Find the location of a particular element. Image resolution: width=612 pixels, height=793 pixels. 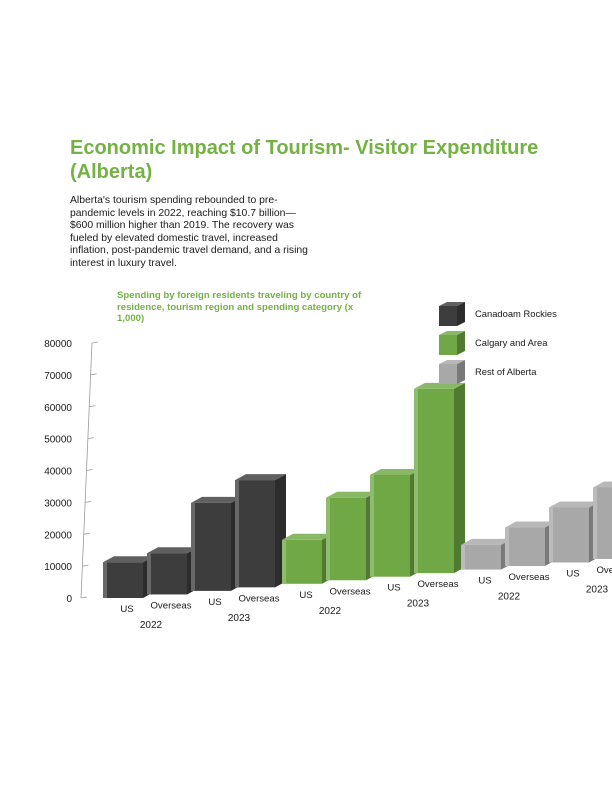

legend-label-canadoam-rockies: Canadoam Rockies is located at coordinates (516, 313).